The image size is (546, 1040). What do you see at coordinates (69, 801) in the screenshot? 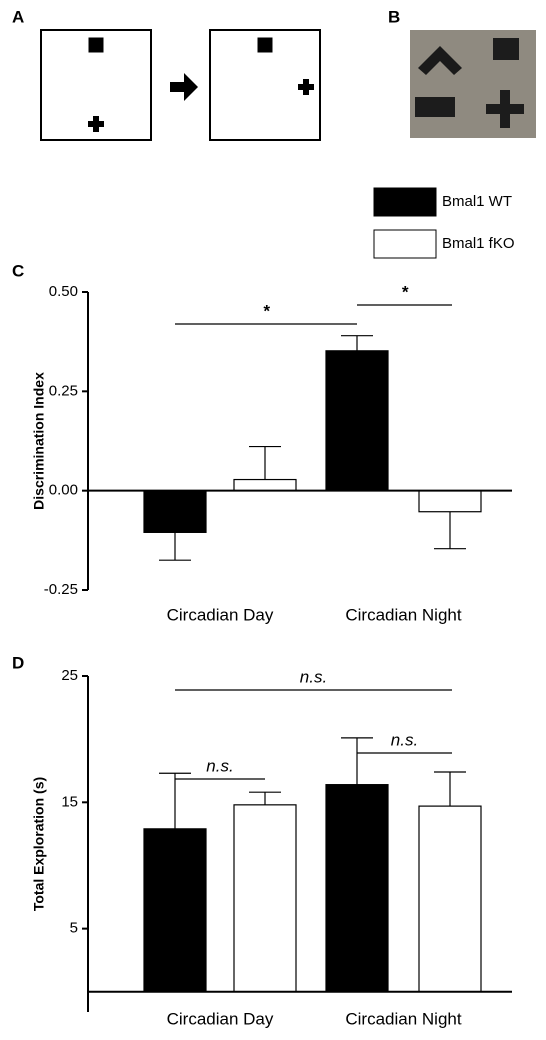
I see `y-tick-label: 15` at bounding box center [69, 801].